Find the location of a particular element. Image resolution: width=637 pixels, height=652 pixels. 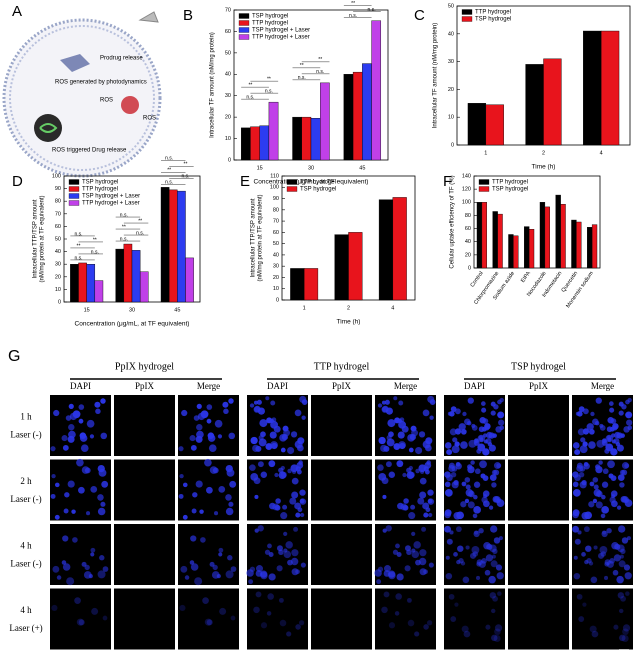

annotation: ROS triggered Drug release is located at coordinates (89, 151).